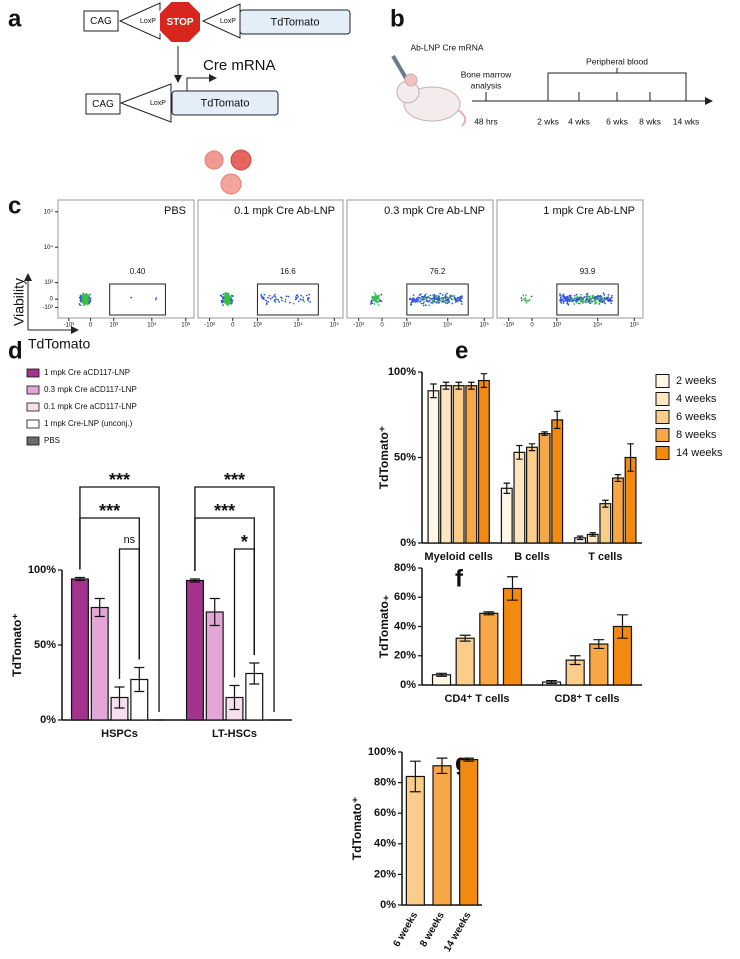 The width and height of the screenshot is (740, 959). Describe the element at coordinates (411, 80) in the screenshot. I see `mouse-ear` at that location.